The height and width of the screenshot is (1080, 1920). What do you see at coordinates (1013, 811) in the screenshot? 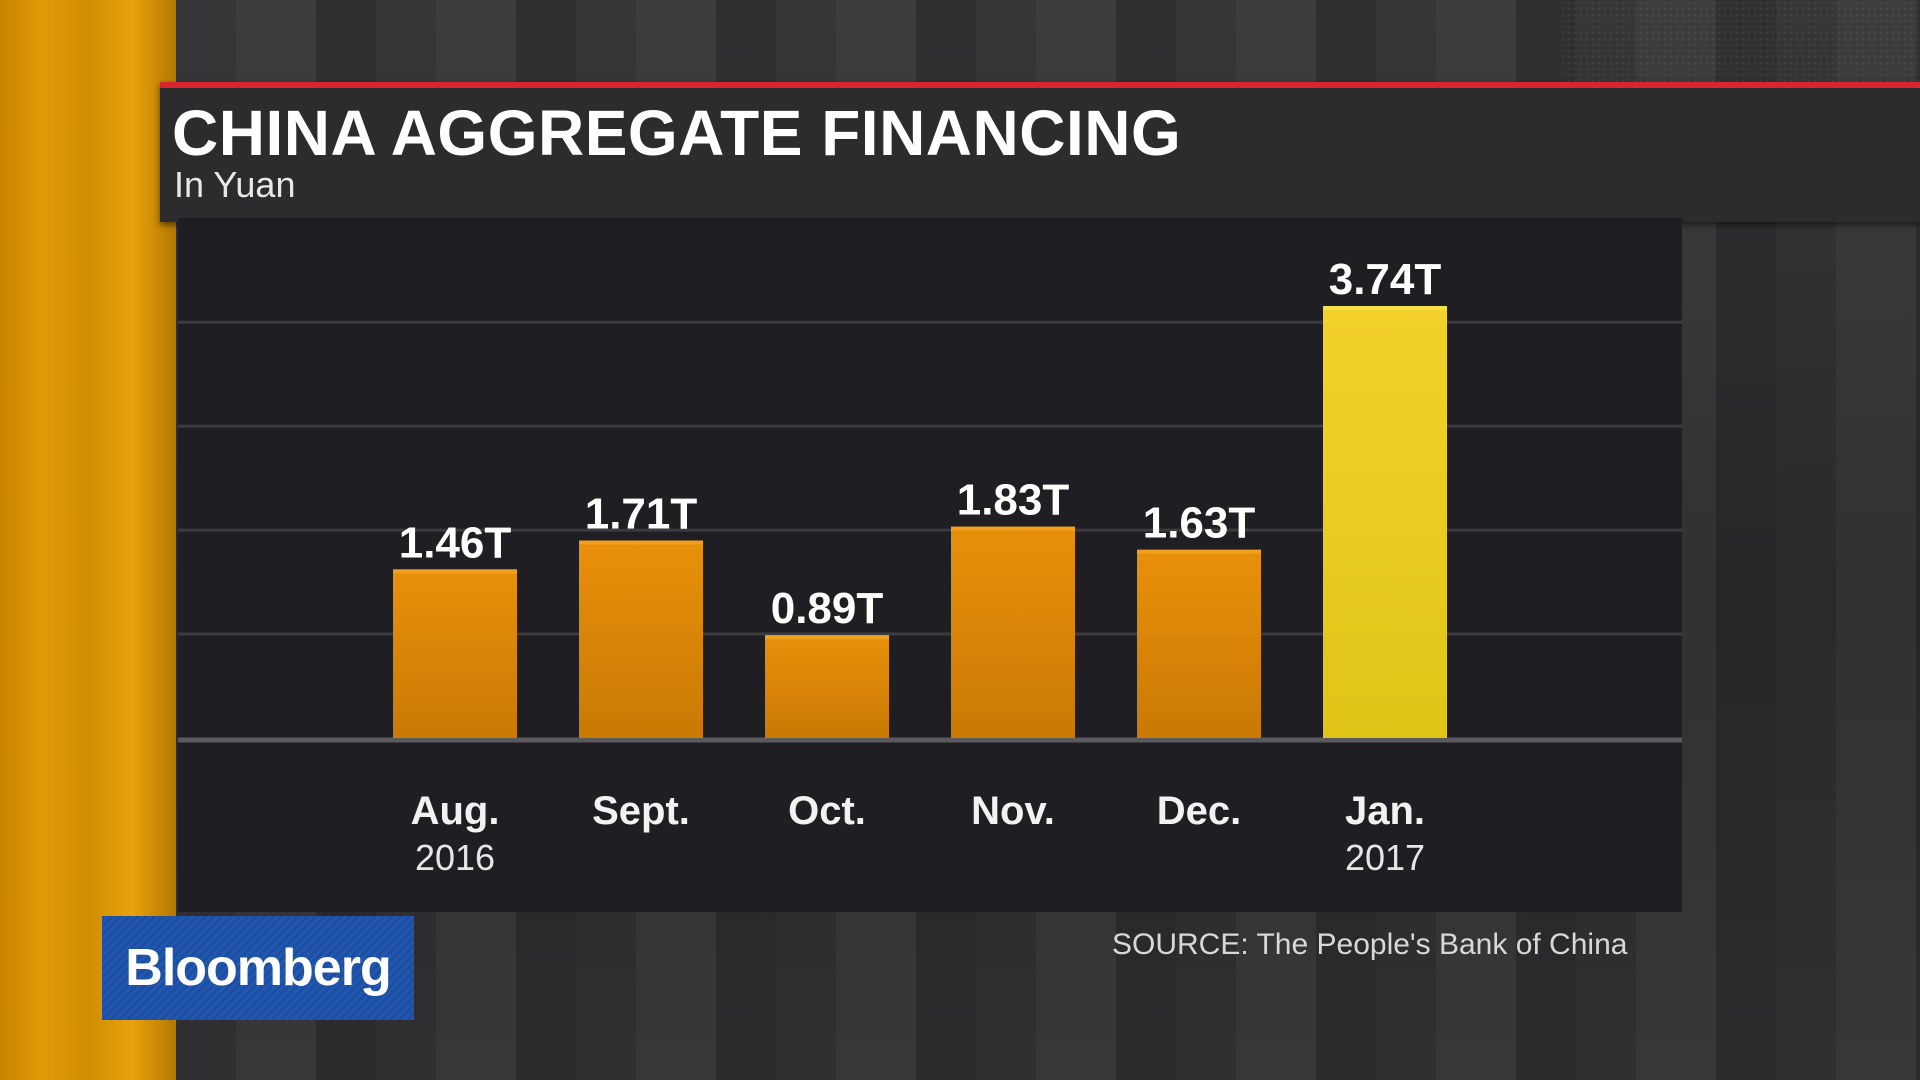
I see `x-tick-label: Nov.` at bounding box center [1013, 811].